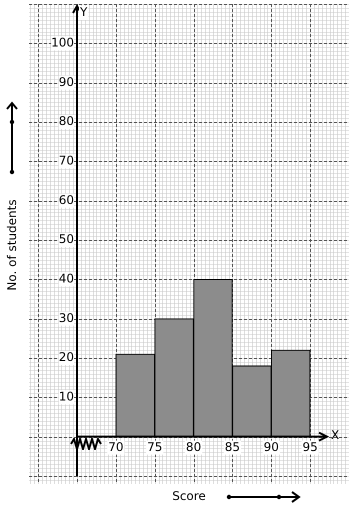 The height and width of the screenshot is (510, 354). I want to click on x-tick-label: 95, so click(310, 447).